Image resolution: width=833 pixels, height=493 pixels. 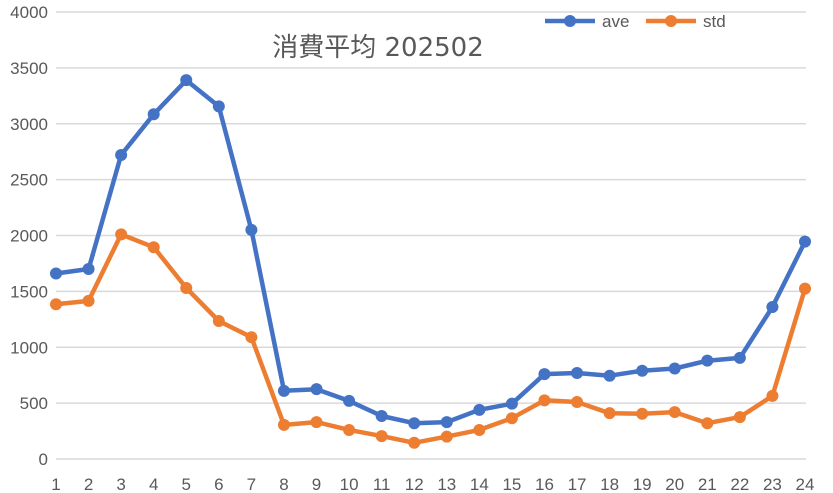 What do you see at coordinates (772, 484) in the screenshot?
I see `x-tick-label: 23` at bounding box center [772, 484].